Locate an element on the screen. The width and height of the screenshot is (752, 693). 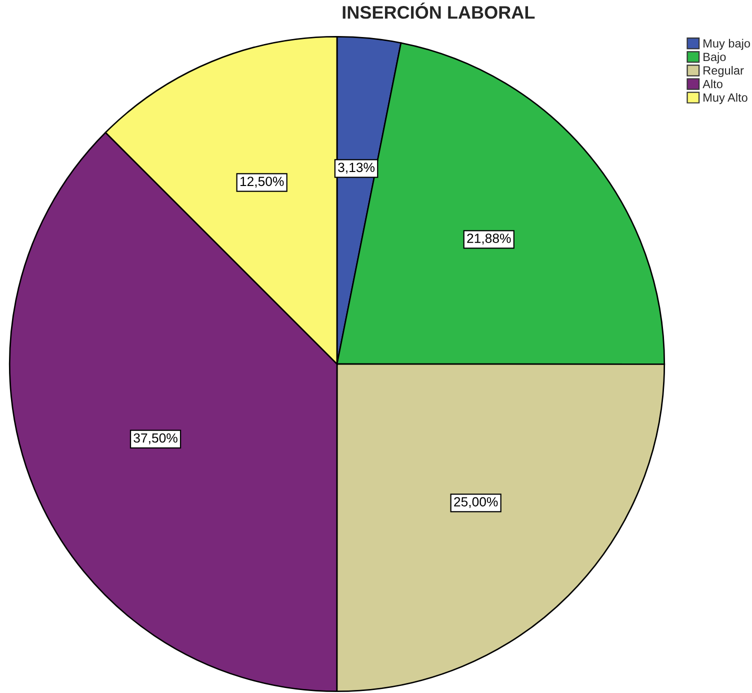
legend-label: Muy Alto is located at coordinates (726, 98).